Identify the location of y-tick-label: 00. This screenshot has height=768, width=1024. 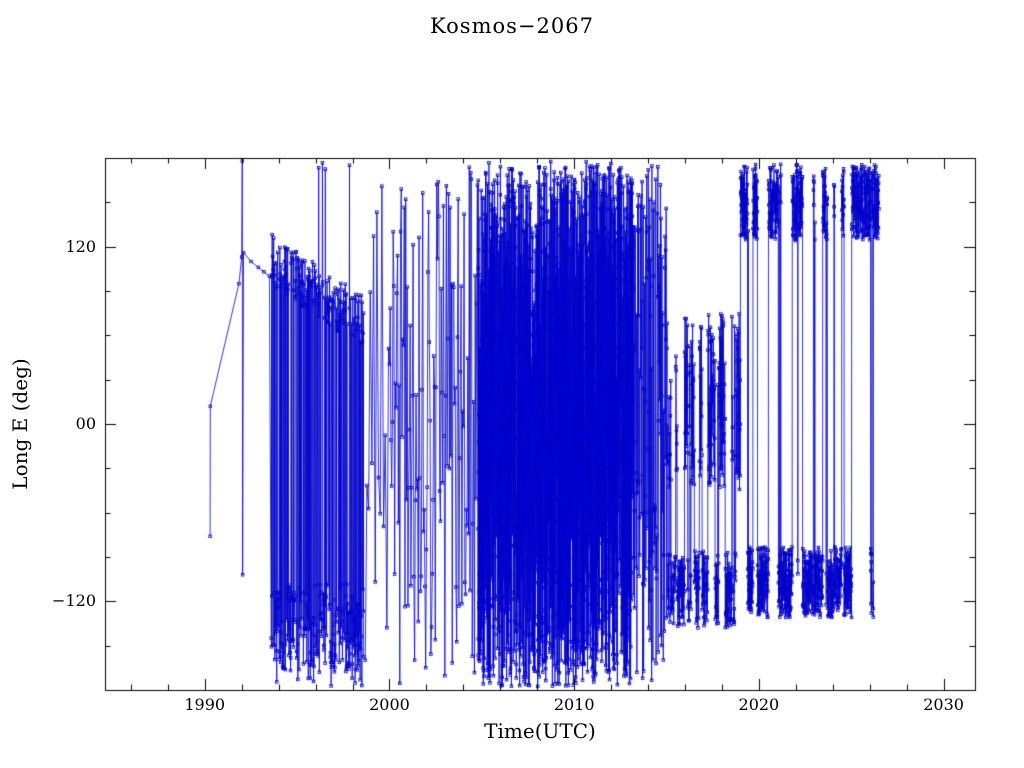
(85, 423).